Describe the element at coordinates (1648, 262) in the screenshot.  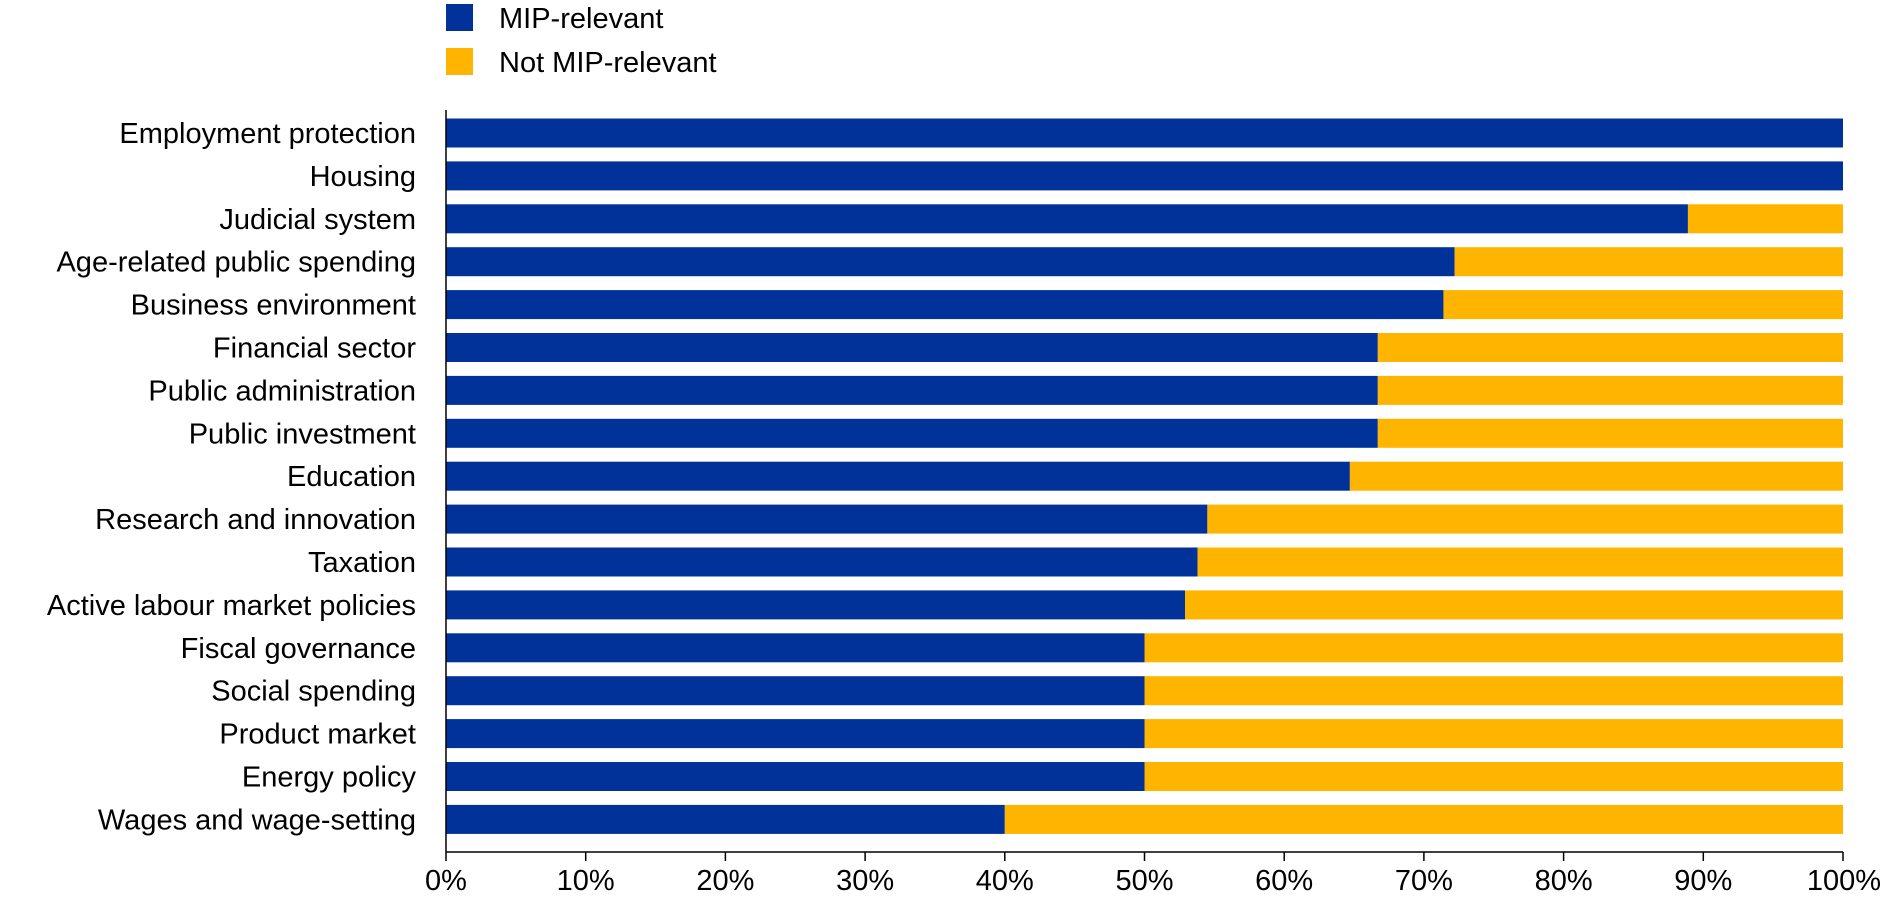
I see `bar-not-mip-relevant-age-related-public-spending` at that location.